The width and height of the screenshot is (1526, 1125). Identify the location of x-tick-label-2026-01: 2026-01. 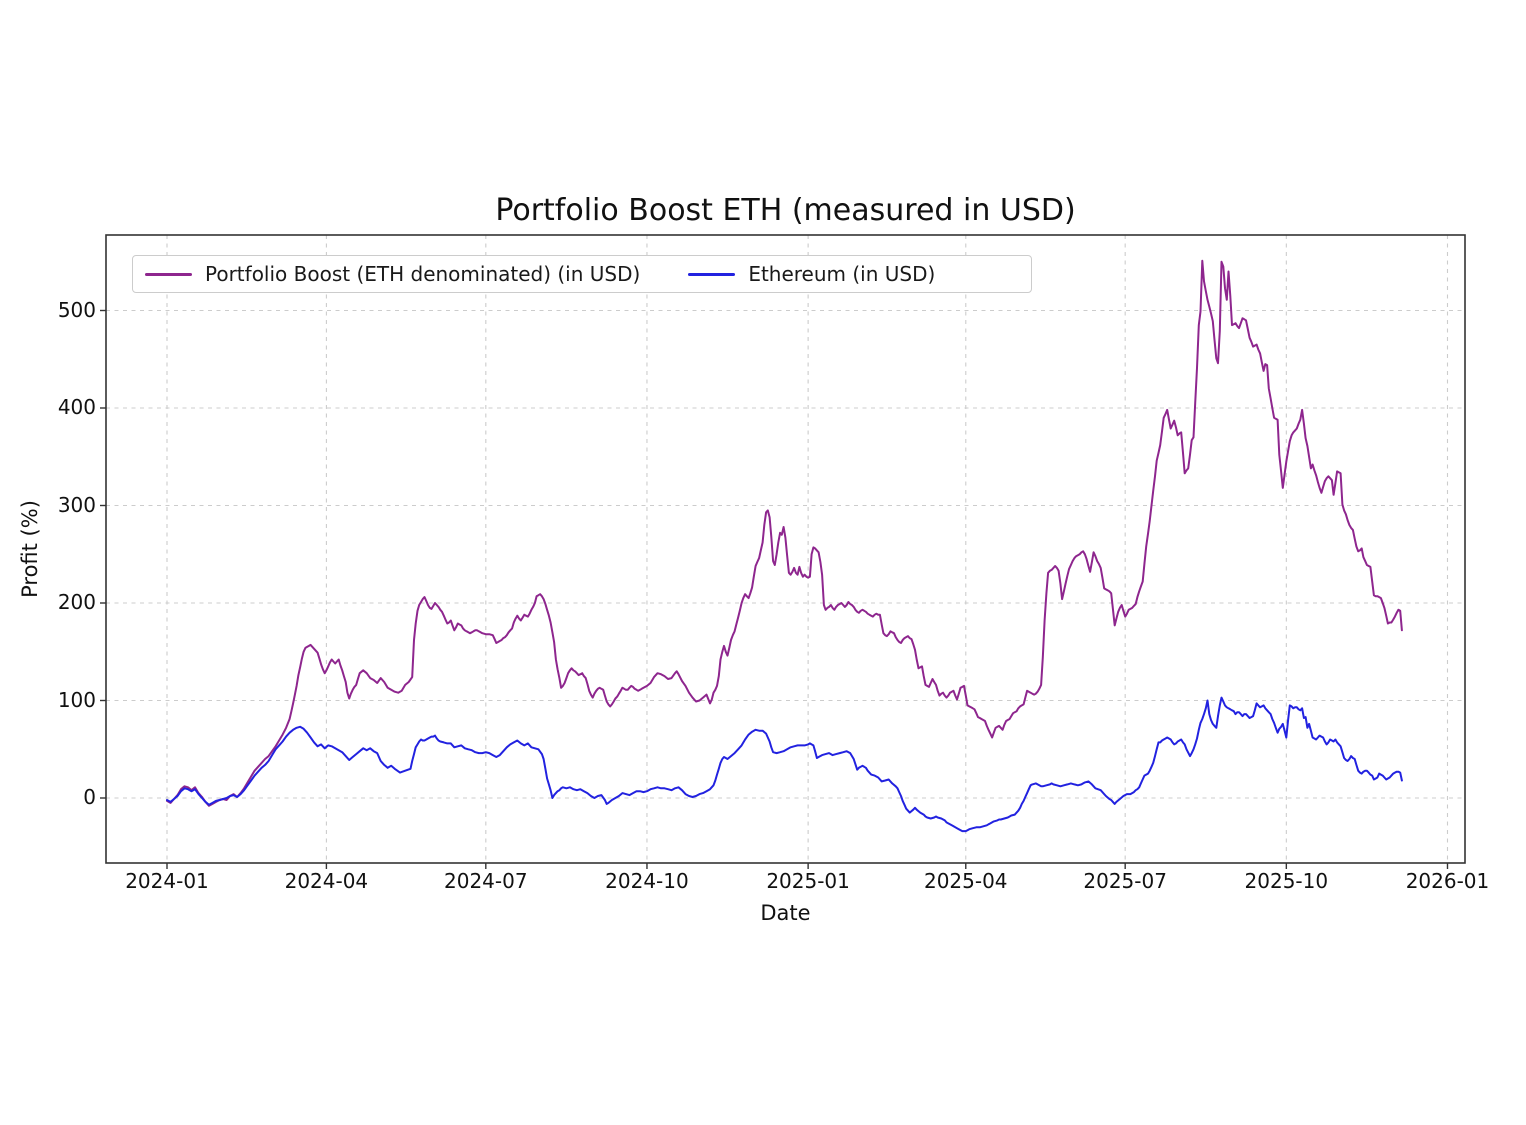
(1447, 881).